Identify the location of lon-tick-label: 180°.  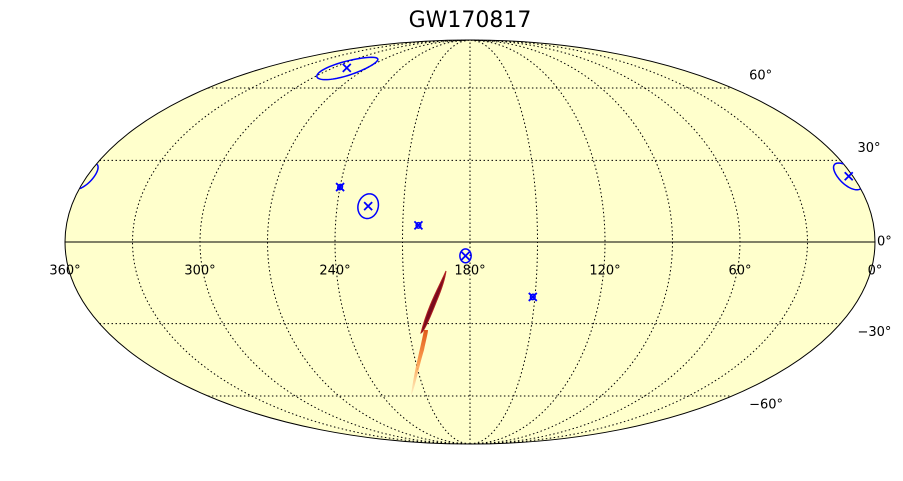
(469, 271).